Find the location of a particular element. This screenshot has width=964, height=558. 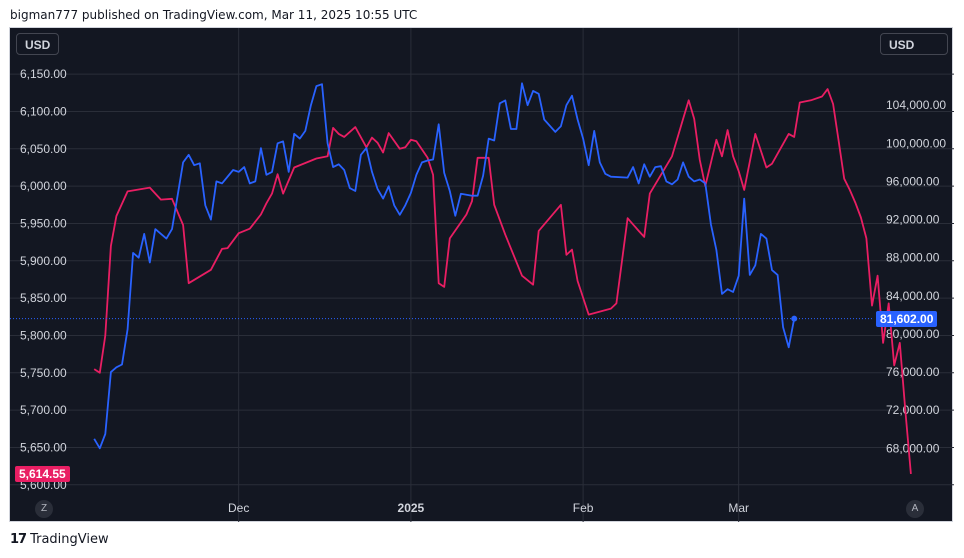

right-tick-label: 80,000.00 is located at coordinates (913, 334).